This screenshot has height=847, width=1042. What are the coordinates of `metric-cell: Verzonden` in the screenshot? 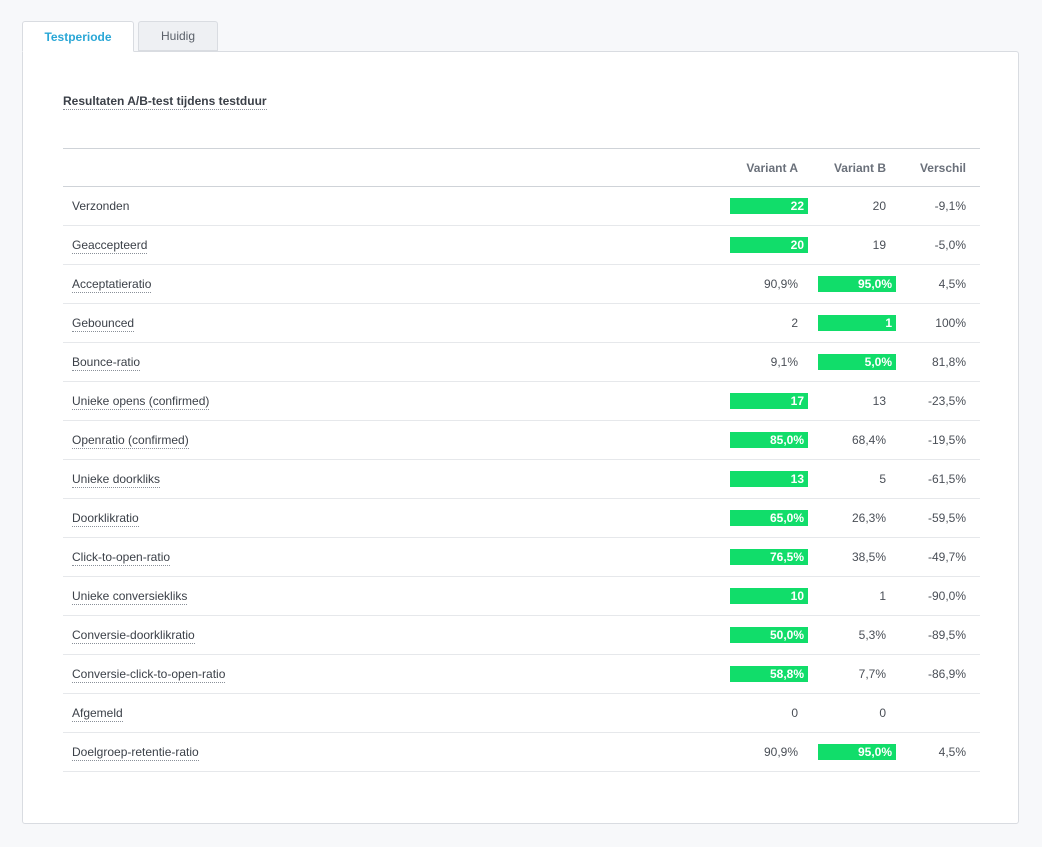 It's located at (396, 206).